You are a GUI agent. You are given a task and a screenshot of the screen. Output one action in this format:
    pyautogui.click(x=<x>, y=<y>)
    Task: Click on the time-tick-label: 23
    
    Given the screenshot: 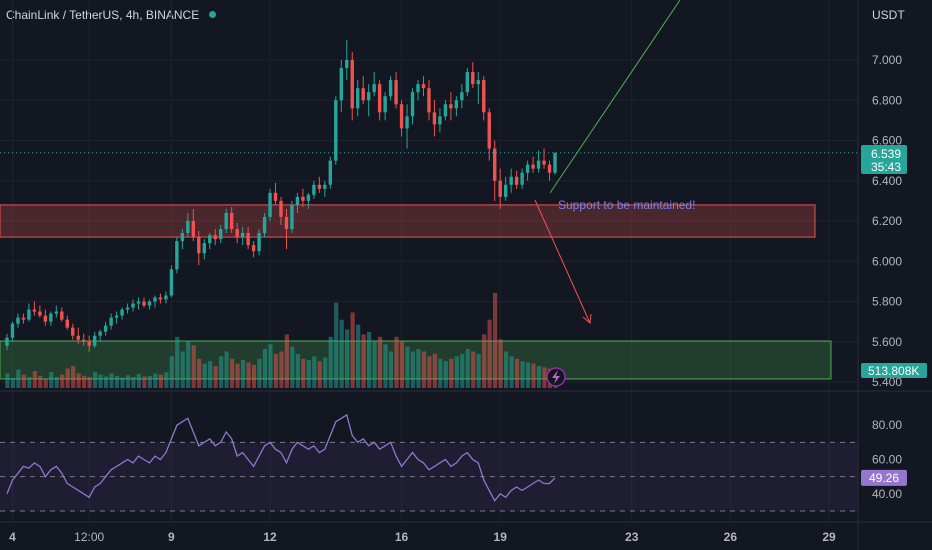 What is the action you would take?
    pyautogui.click(x=632, y=537)
    